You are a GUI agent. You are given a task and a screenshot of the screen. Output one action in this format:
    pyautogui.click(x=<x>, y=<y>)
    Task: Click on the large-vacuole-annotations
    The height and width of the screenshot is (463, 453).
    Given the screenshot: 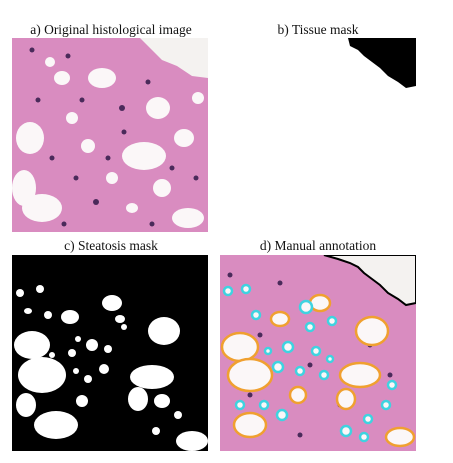 What is the action you would take?
    pyautogui.click(x=318, y=370)
    